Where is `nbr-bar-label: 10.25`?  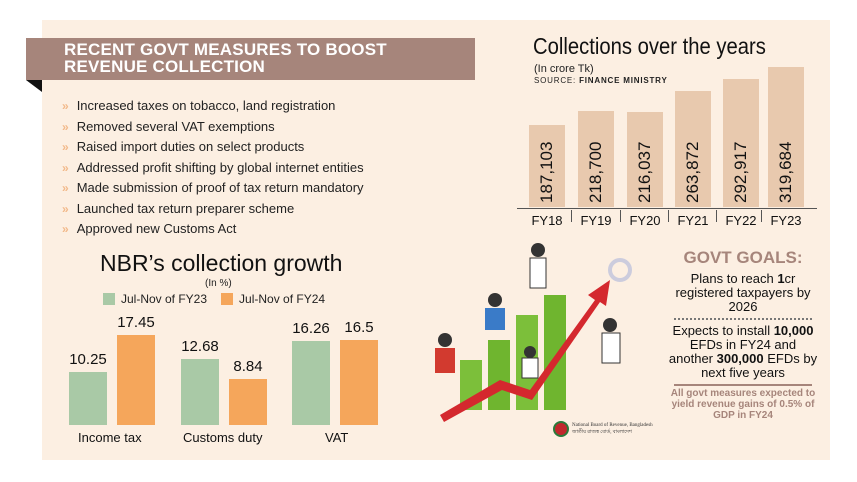
nbr-bar-label: 10.25 is located at coordinates (88, 359).